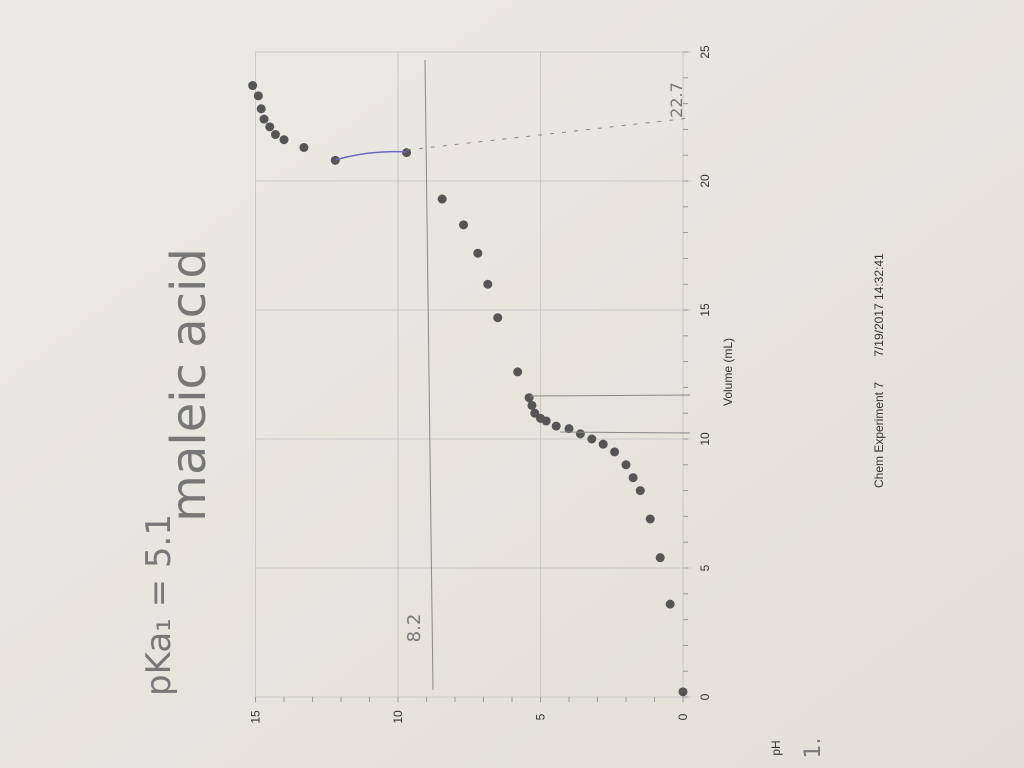 The height and width of the screenshot is (768, 1024). I want to click on x-tick-label: 0, so click(705, 696).